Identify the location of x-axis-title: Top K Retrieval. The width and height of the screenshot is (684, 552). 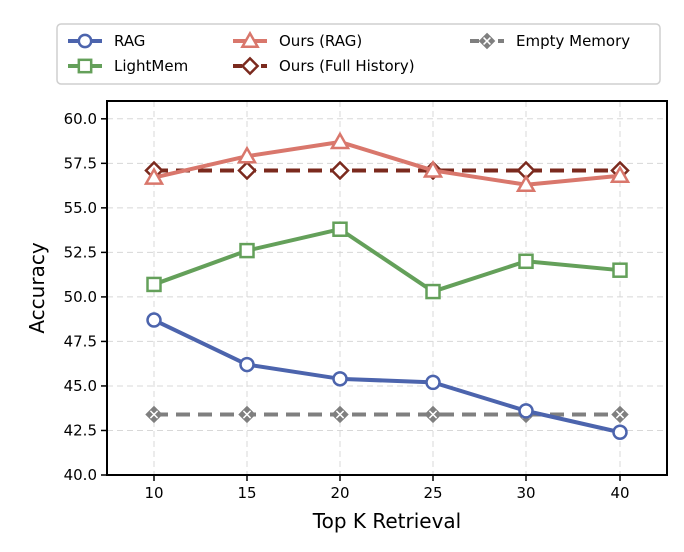
(386, 521).